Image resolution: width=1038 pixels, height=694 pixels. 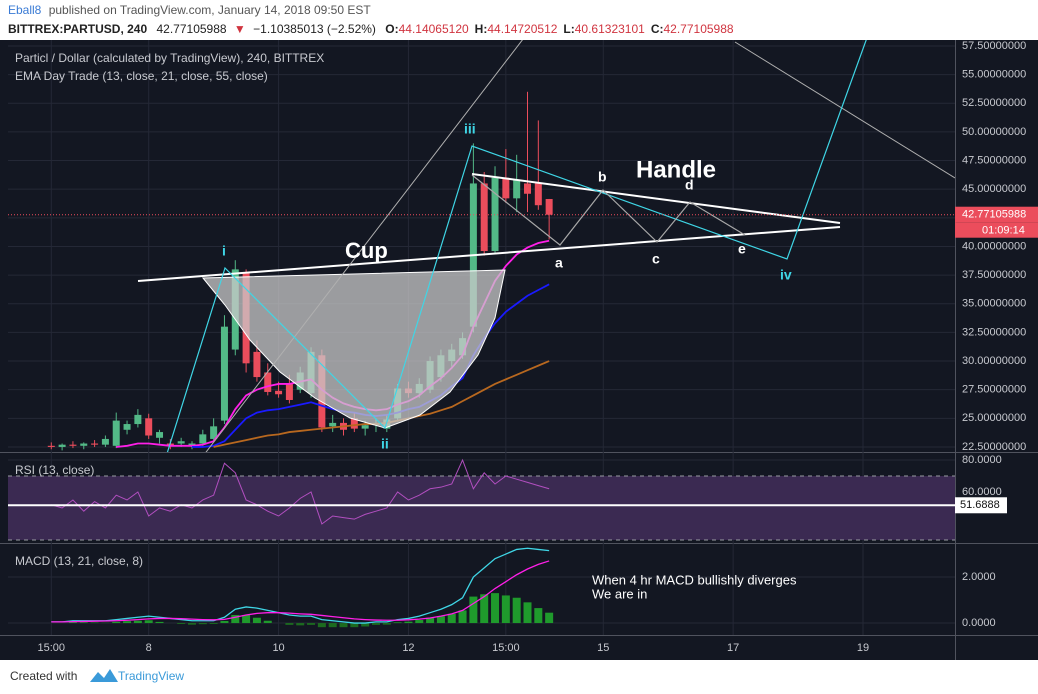 I want to click on annotation: a, so click(x=559, y=263).